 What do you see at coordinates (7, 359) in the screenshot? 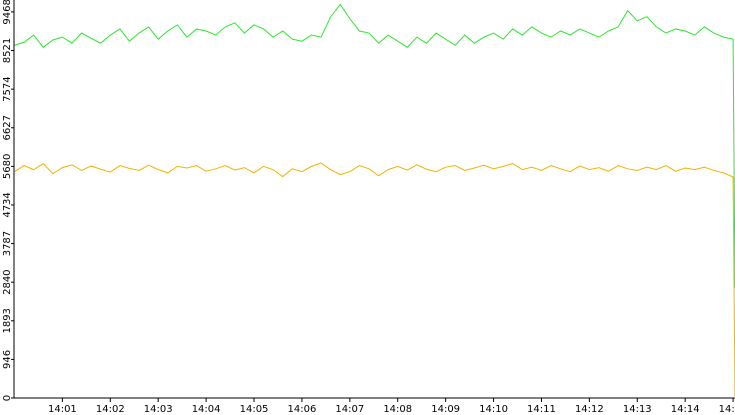
I see `y-tick-label: 946` at bounding box center [7, 359].